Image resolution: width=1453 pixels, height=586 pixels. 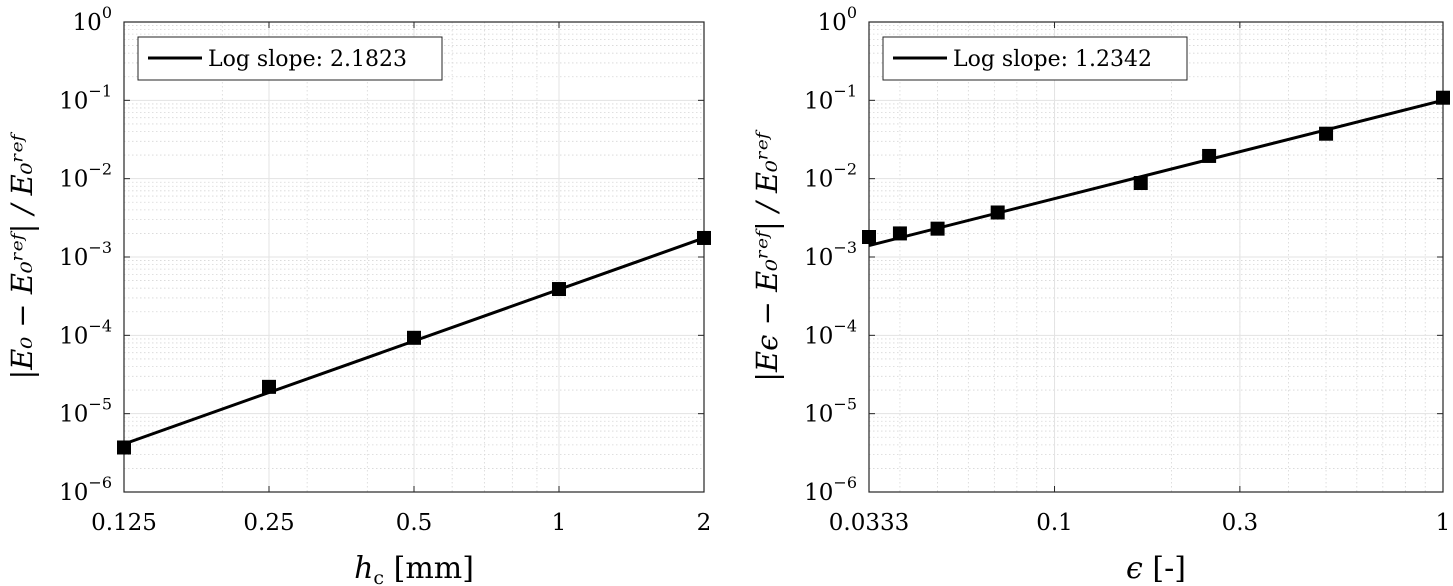 What do you see at coordinates (1169, 568) in the screenshot?
I see `x-axis-unit: [-]` at bounding box center [1169, 568].